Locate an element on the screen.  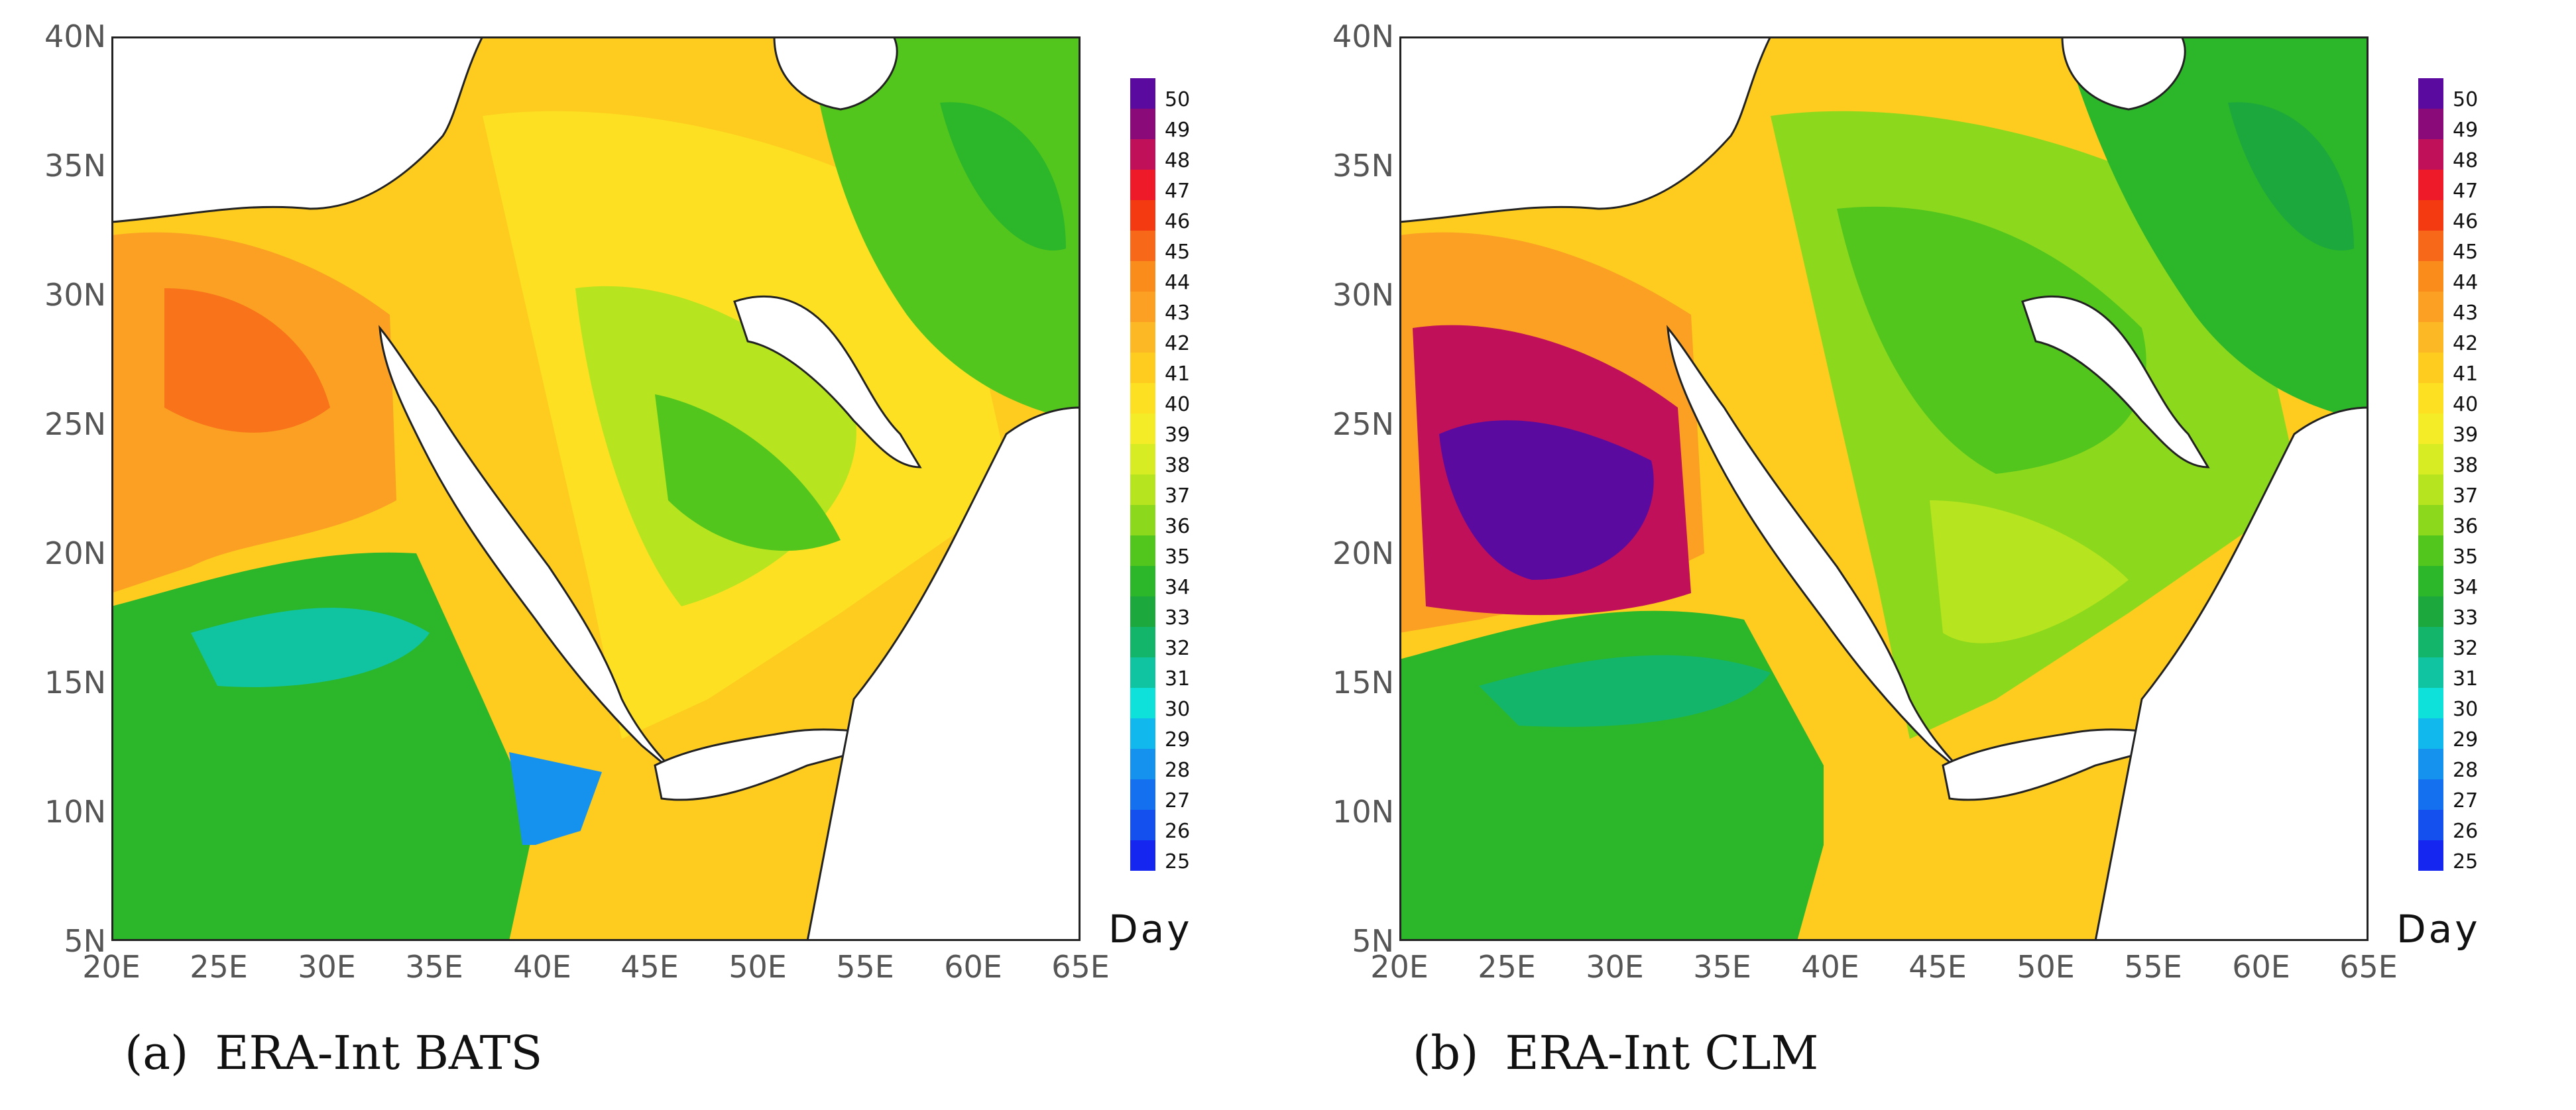
colorbar-level-label: 44 is located at coordinates (2466, 282).